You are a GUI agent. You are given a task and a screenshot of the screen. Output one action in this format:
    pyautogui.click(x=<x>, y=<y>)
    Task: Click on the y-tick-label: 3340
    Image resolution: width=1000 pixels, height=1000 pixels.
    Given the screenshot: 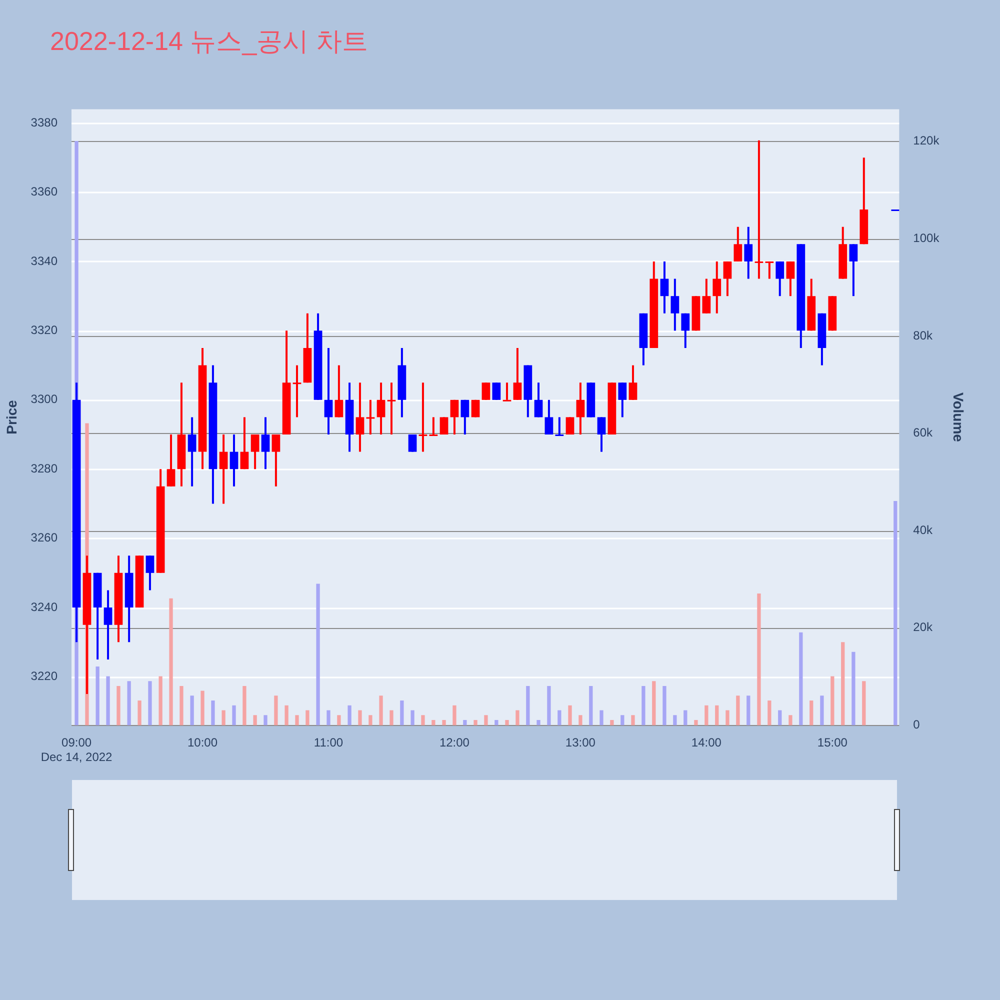 What is the action you would take?
    pyautogui.click(x=44, y=261)
    